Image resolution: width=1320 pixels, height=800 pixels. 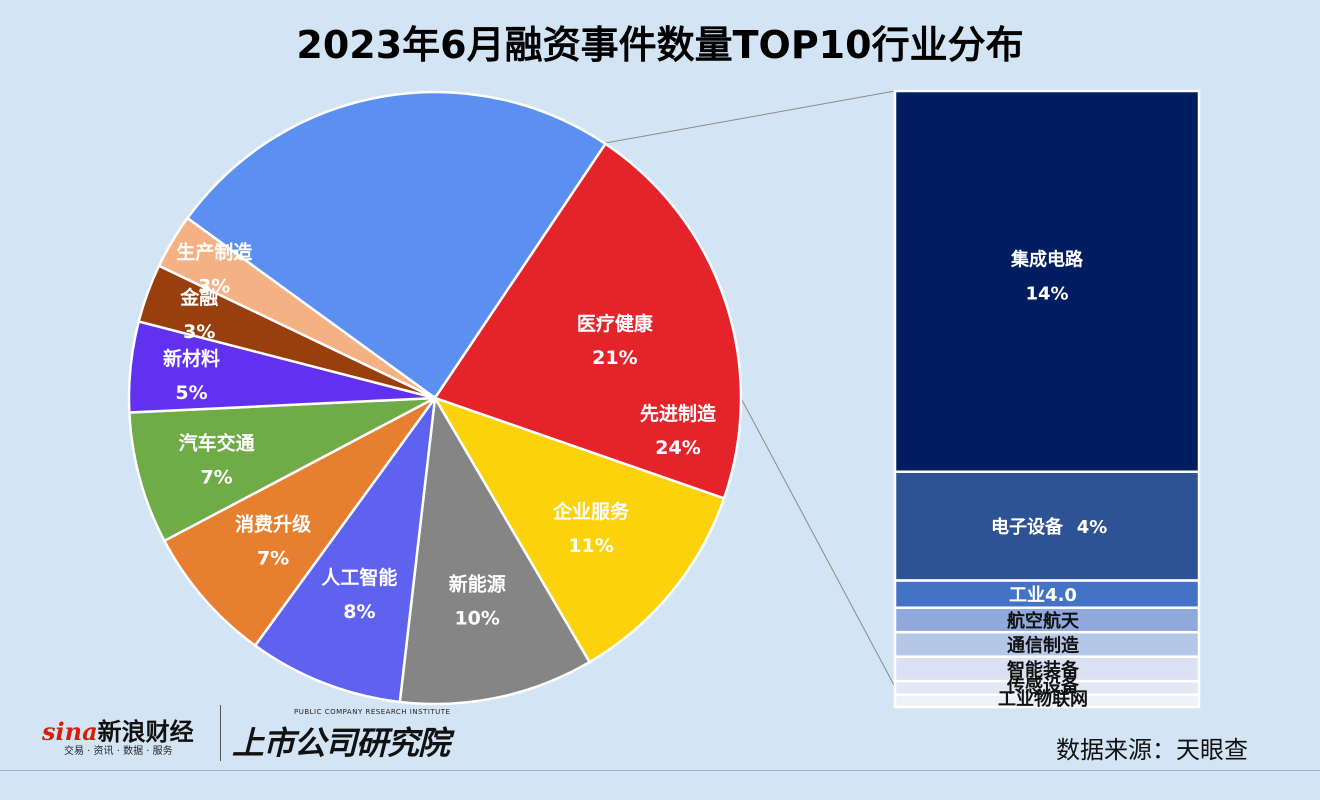 I want to click on pie-value-消费升级: 7%, so click(x=273, y=558).